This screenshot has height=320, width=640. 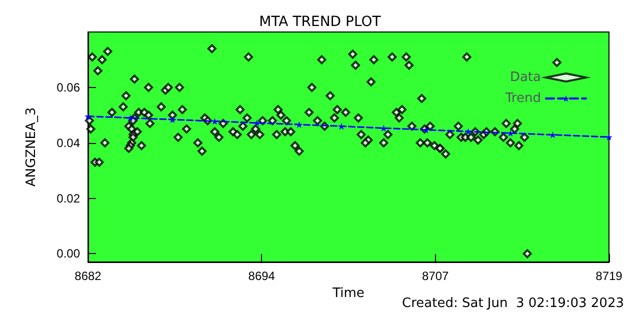 What do you see at coordinates (68, 253) in the screenshot?
I see `y-tick-label: 0.00` at bounding box center [68, 253].